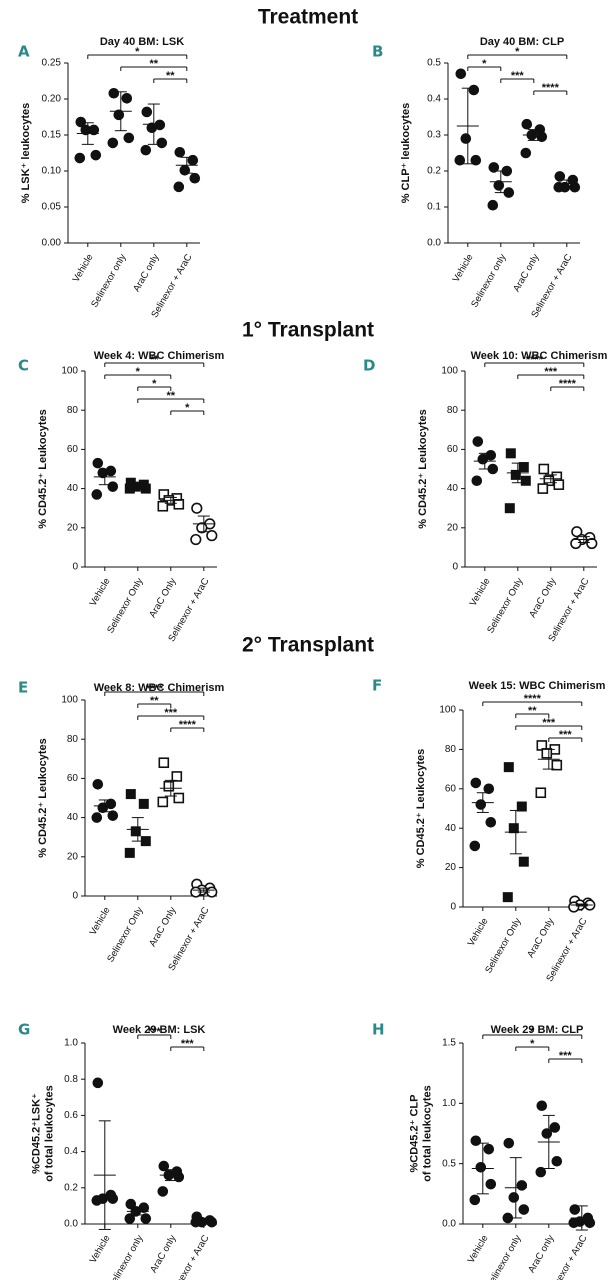 This screenshot has height=1280, width=616. What do you see at coordinates (434, 207) in the screenshot?
I see `y-tick-label: 0.1` at bounding box center [434, 207].